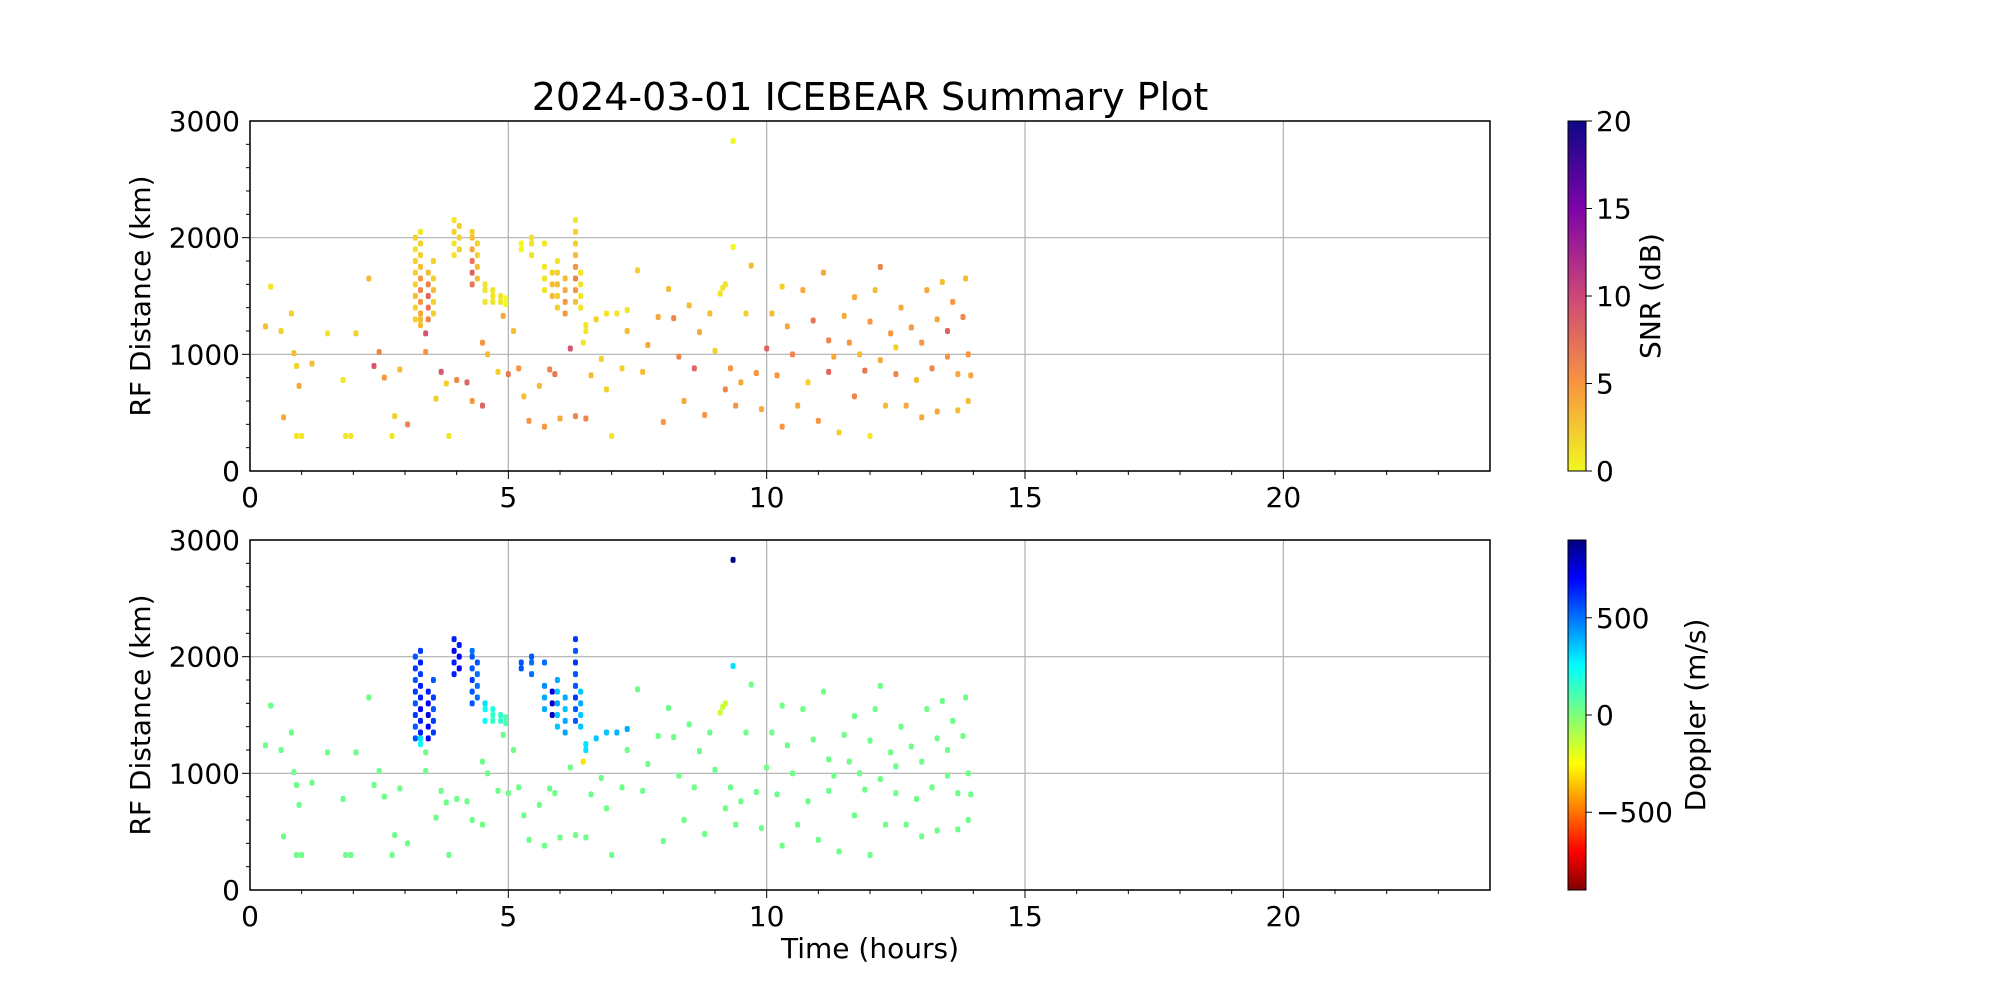  Describe the element at coordinates (1614, 296) in the screenshot. I see `colorbar-tick-label: 10` at that location.